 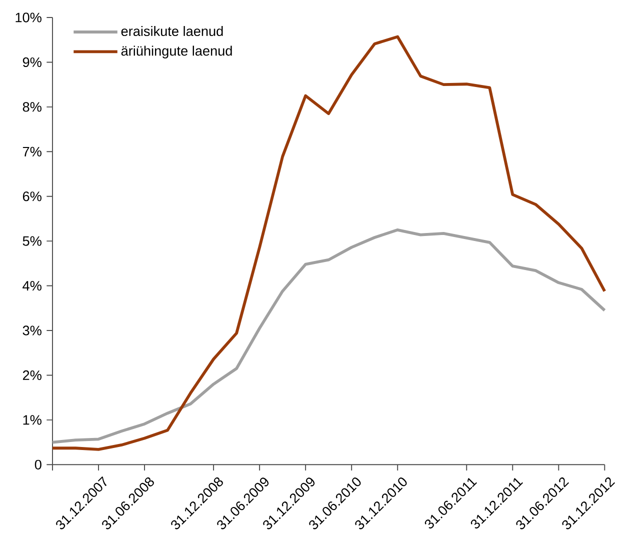 I want to click on legend-label: eraisikute laenud, so click(x=172, y=31).